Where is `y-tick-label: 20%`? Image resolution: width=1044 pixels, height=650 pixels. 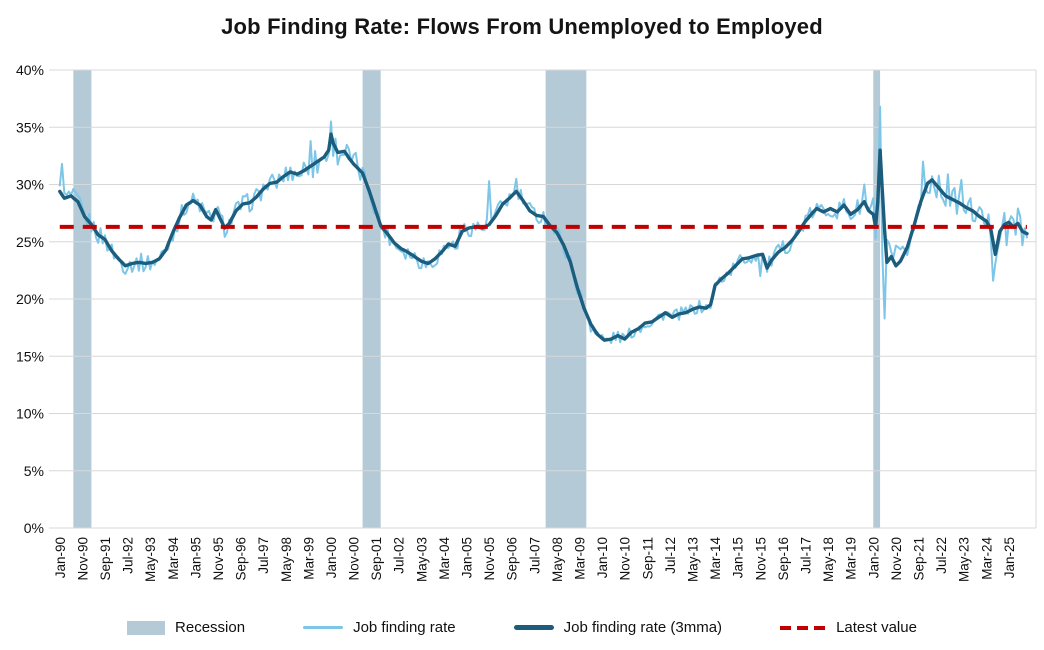 y-tick-label: 20% is located at coordinates (30, 299).